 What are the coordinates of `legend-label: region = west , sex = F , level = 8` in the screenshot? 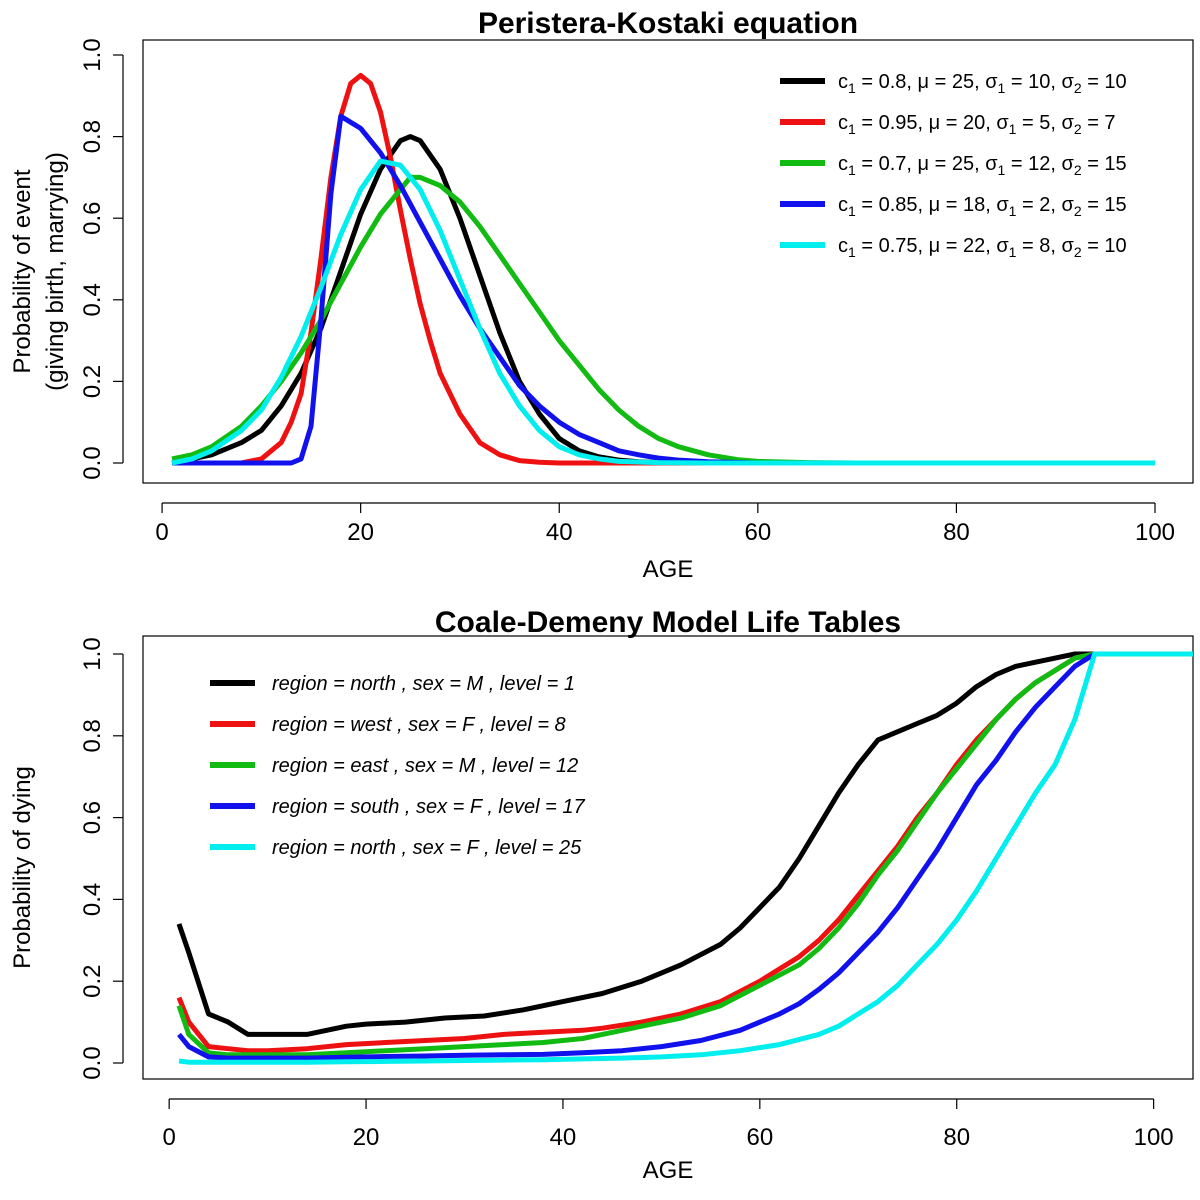 It's located at (419, 725).